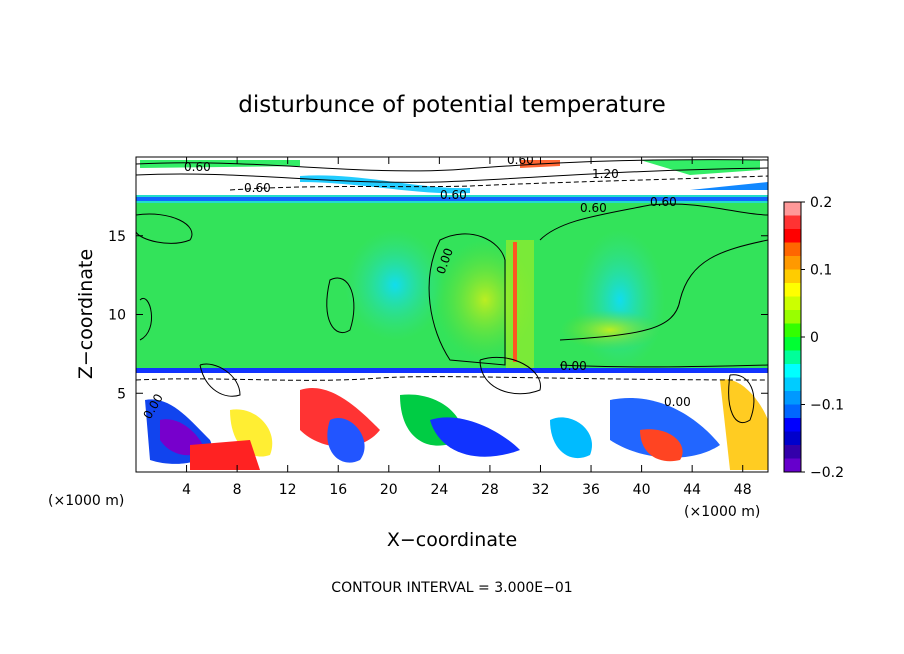 Image resolution: width=904 pixels, height=654 pixels. Describe the element at coordinates (490, 490) in the screenshot. I see `x-tick-label: 28` at that location.